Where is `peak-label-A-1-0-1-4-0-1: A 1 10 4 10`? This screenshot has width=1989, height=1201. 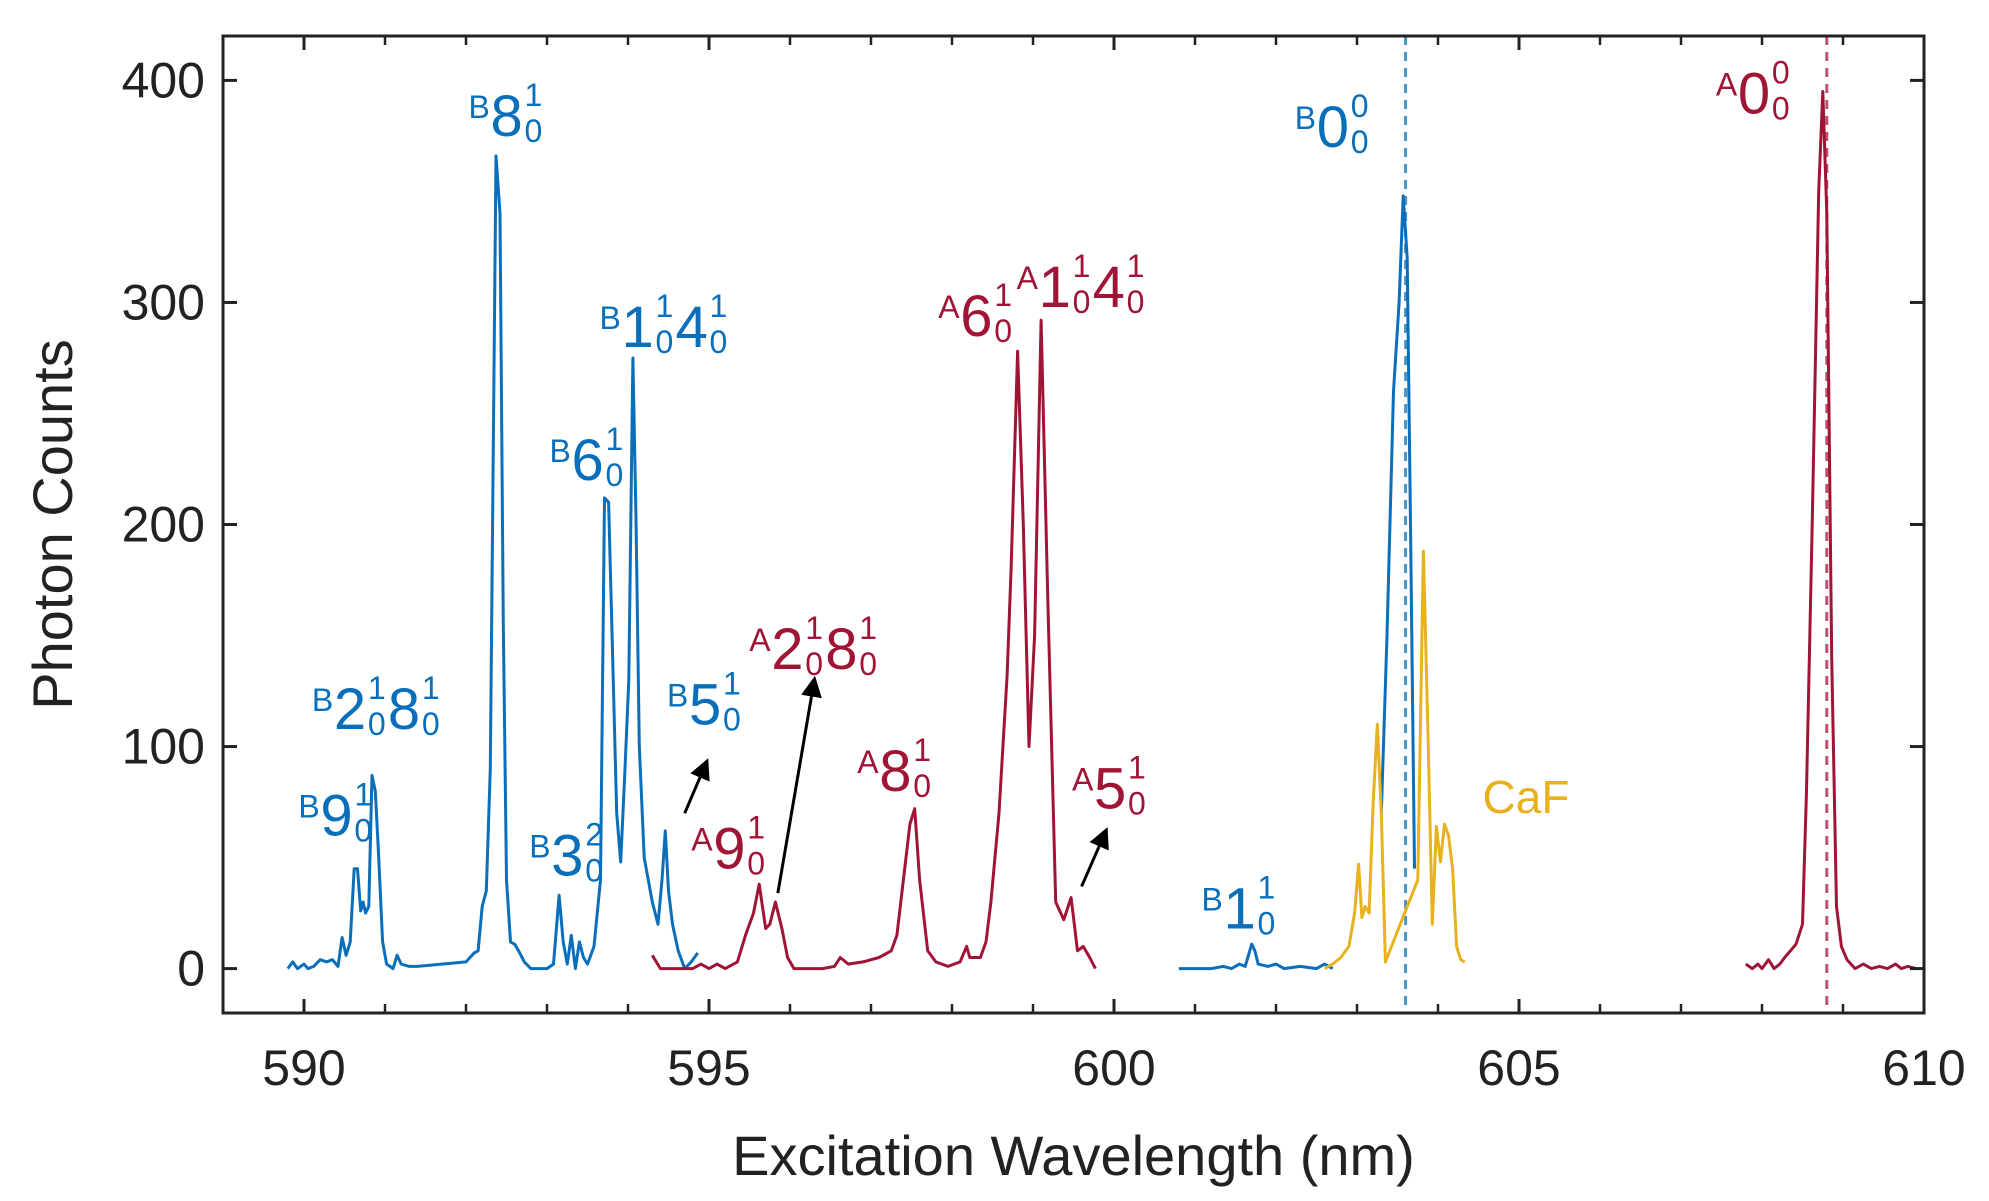 peak-label-A-1-0-1-4-0-1: A 1 10 4 10 is located at coordinates (1081, 284).